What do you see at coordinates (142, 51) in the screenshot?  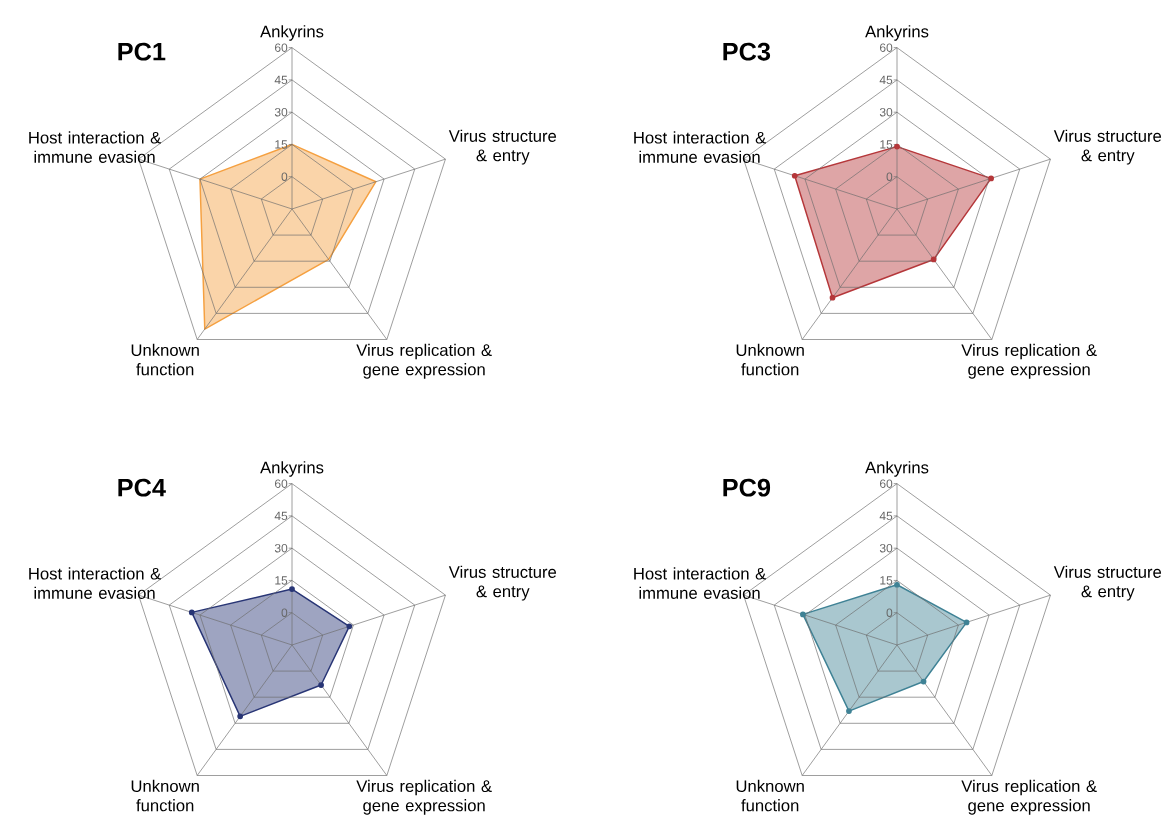 I see `text: PC1` at bounding box center [142, 51].